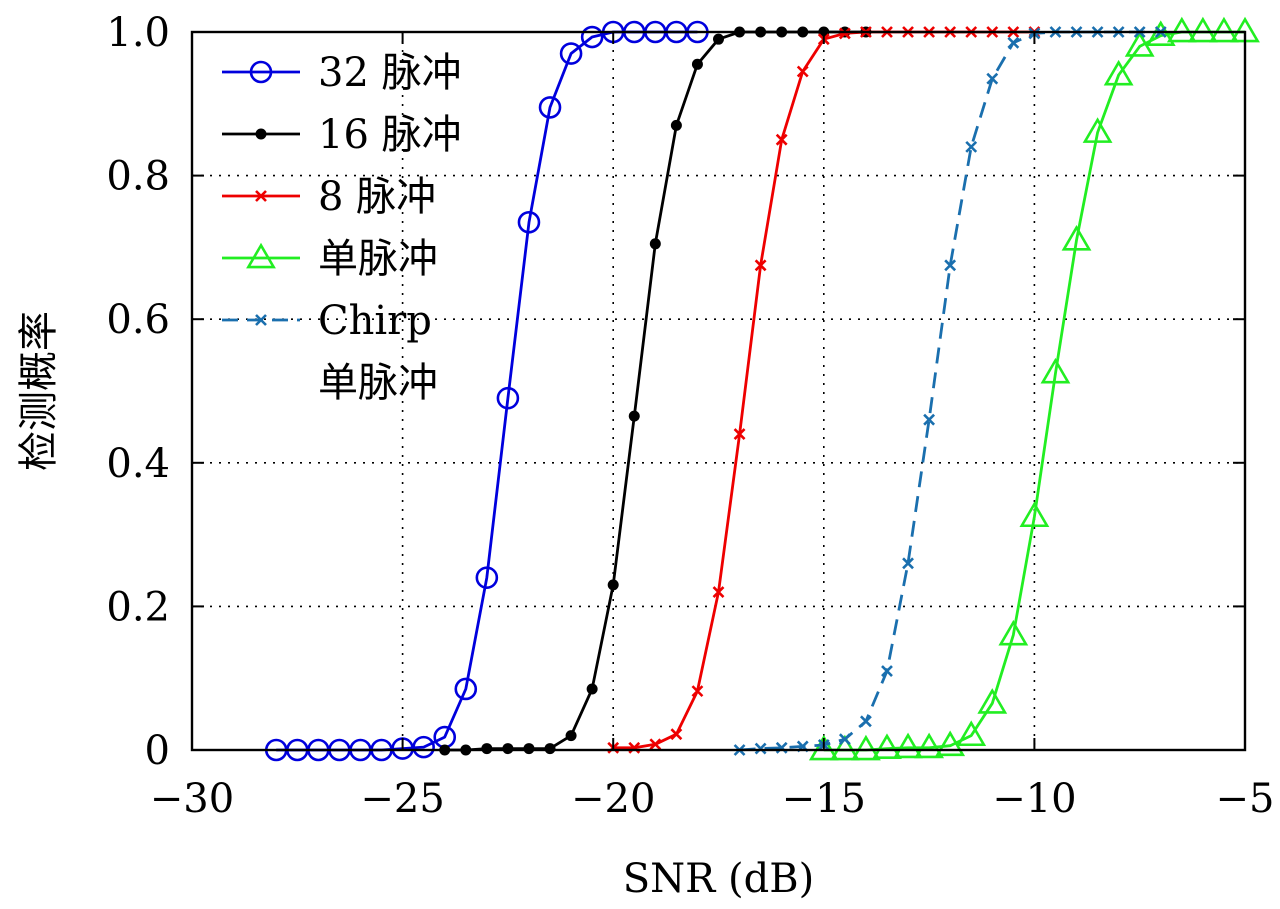 This screenshot has width=1280, height=909. I want to click on y-tick-label: 0.8, so click(138, 177).